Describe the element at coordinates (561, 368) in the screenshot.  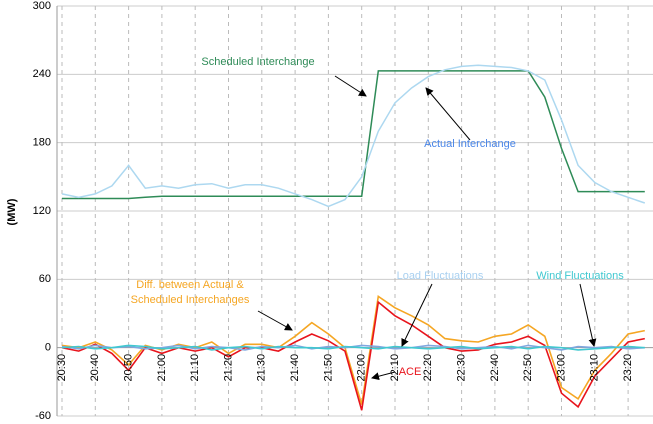
I see `x-tick-label: 23:00` at that location.